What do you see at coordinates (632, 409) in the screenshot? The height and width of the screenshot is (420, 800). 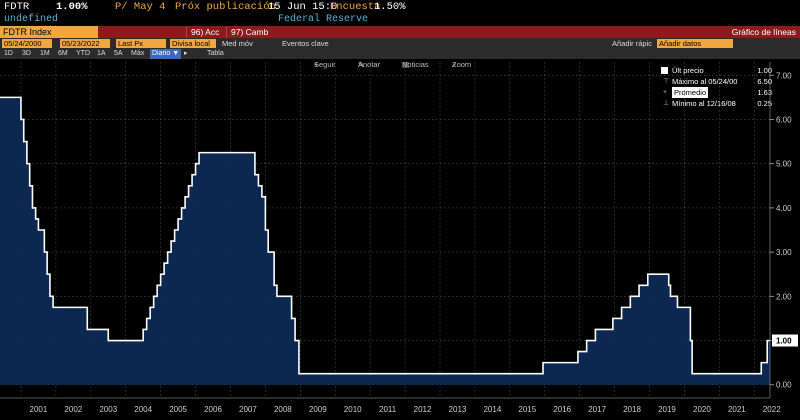 I see `x-tick-label-17: 2018` at bounding box center [632, 409].